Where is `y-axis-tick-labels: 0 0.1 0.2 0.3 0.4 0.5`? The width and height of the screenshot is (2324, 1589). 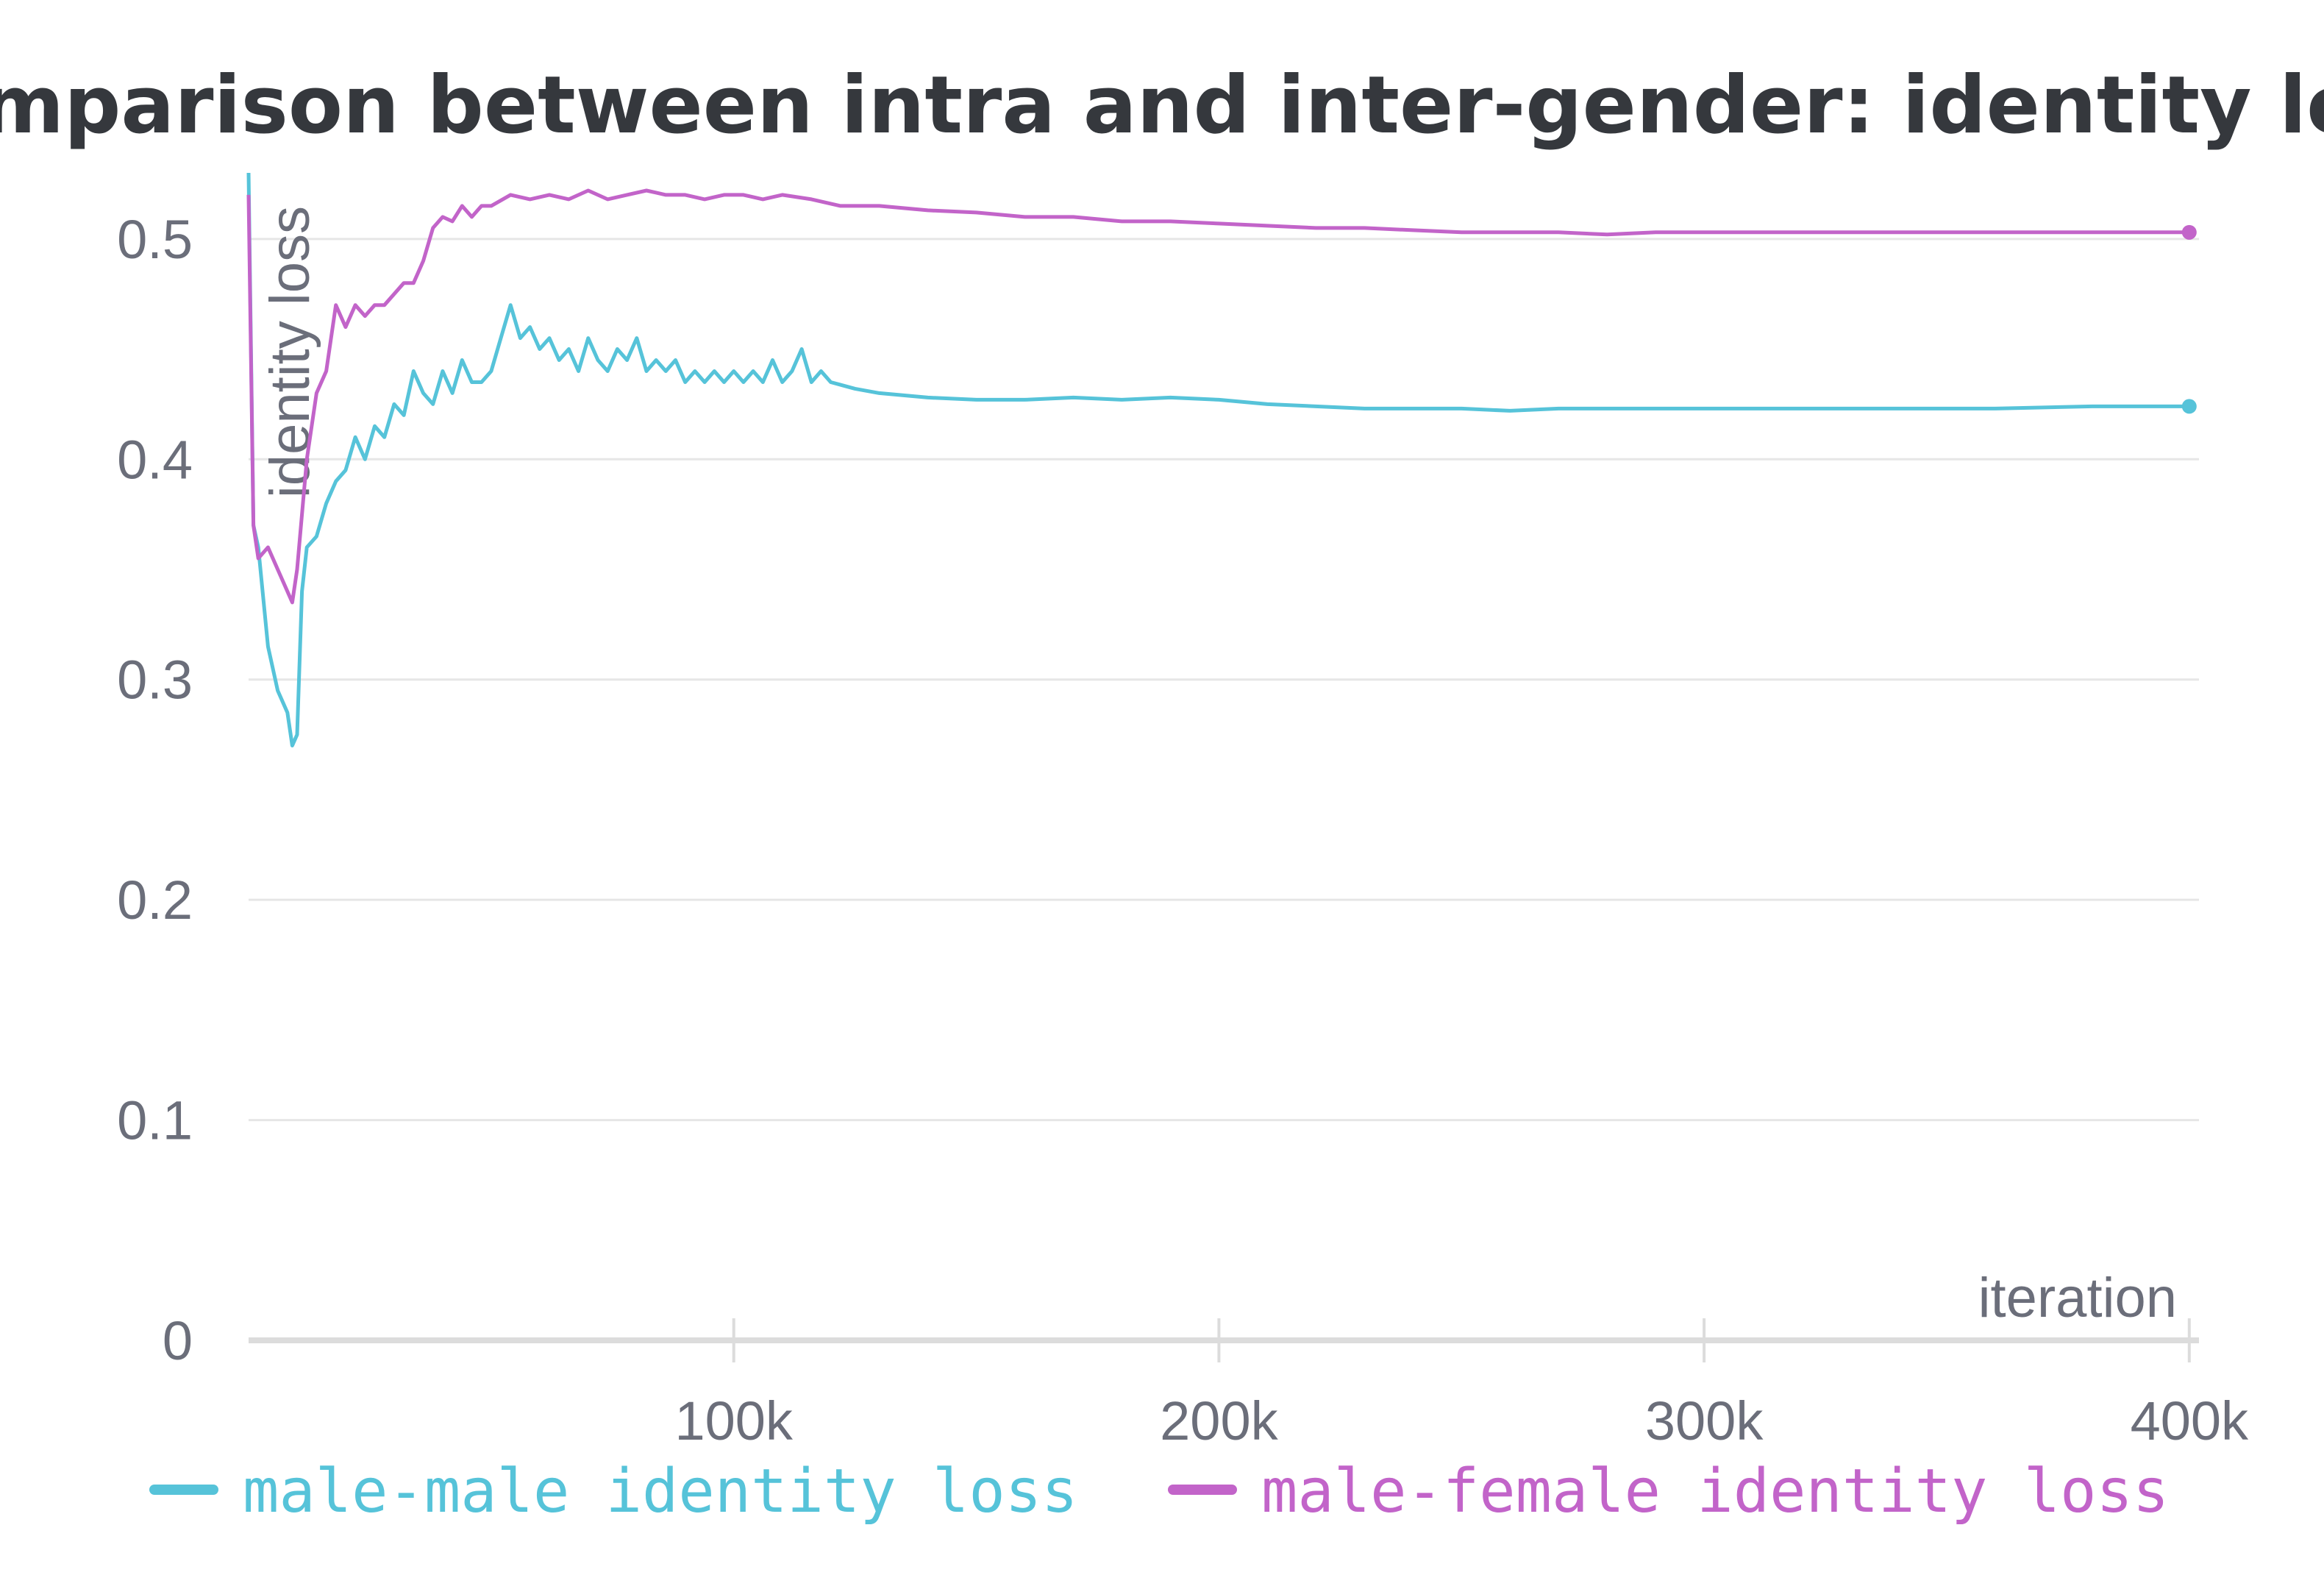
y-axis-tick-labels: 0 0.1 0.2 0.3 0.4 0.5 is located at coordinates (155, 790).